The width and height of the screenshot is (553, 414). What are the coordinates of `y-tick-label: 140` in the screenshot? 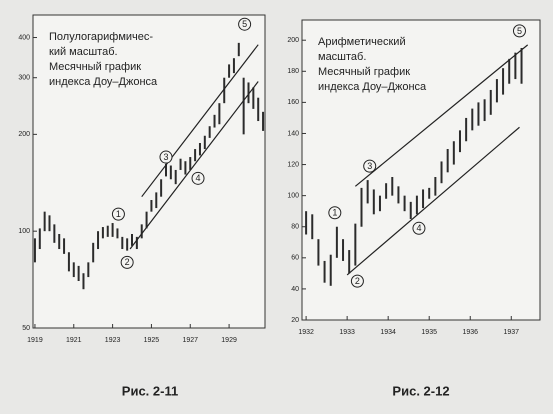 It's located at (293, 133).